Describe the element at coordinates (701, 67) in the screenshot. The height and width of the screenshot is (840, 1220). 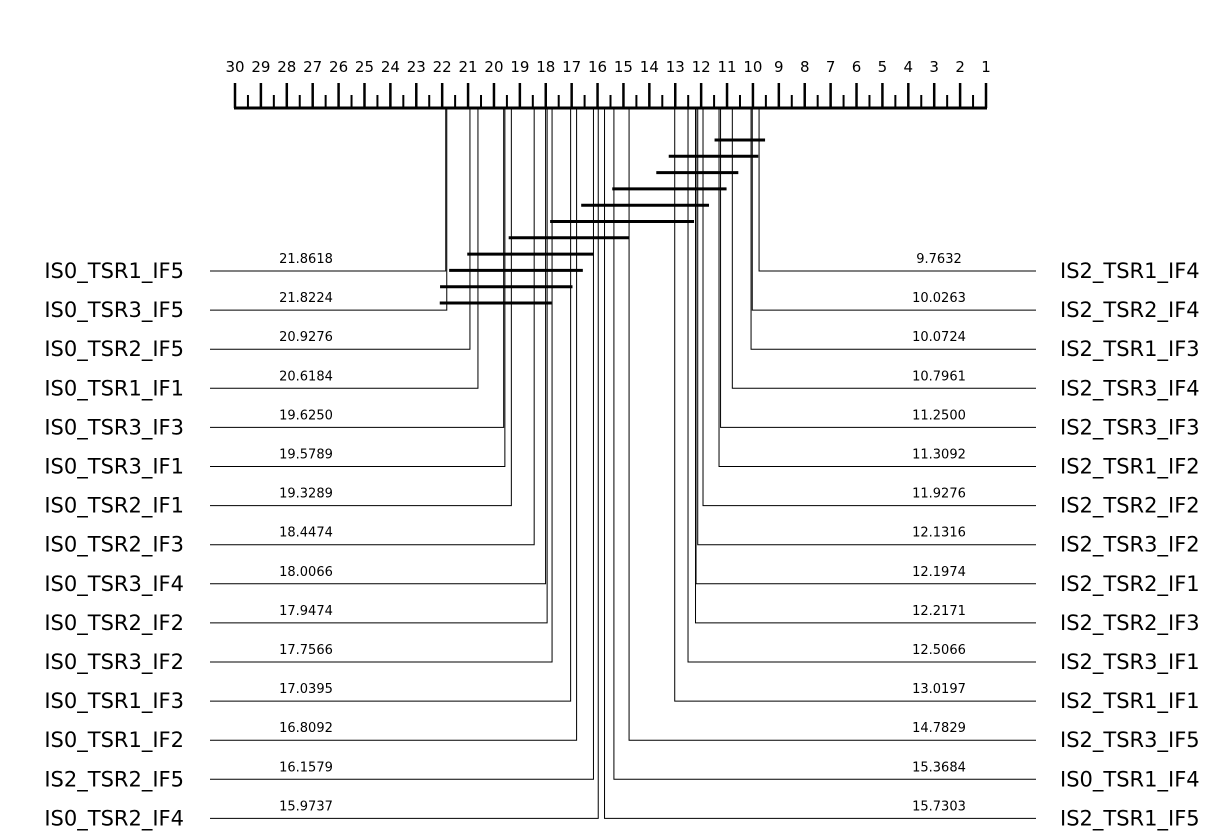
I see `tick-label: 12` at that location.